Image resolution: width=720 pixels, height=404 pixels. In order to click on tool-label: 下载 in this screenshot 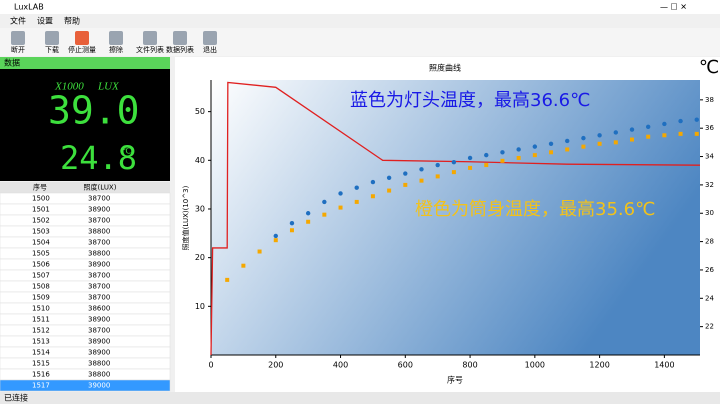, I will do `click(52, 49)`.